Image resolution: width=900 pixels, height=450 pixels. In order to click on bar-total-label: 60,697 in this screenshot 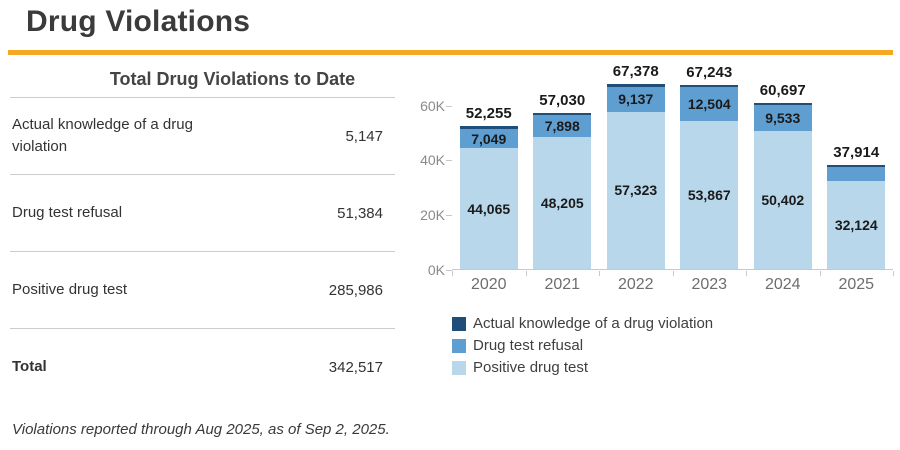, I will do `click(782, 90)`.